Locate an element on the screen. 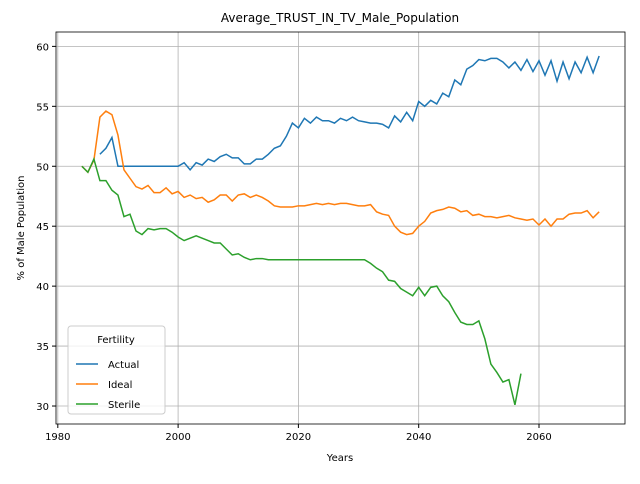 This screenshot has width=640, height=484. legend-box is located at coordinates (116, 370).